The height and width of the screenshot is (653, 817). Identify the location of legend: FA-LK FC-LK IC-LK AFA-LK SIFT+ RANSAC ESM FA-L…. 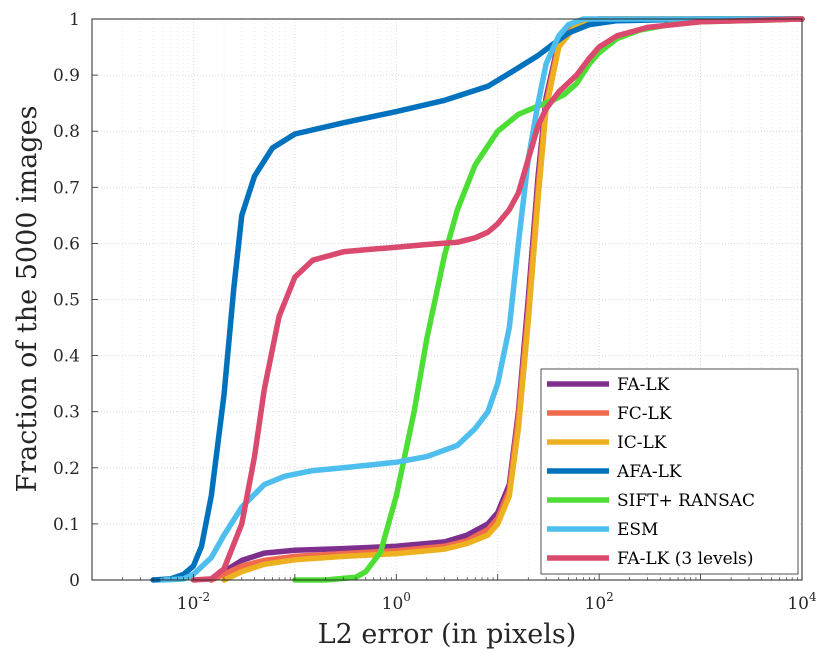
(669, 471).